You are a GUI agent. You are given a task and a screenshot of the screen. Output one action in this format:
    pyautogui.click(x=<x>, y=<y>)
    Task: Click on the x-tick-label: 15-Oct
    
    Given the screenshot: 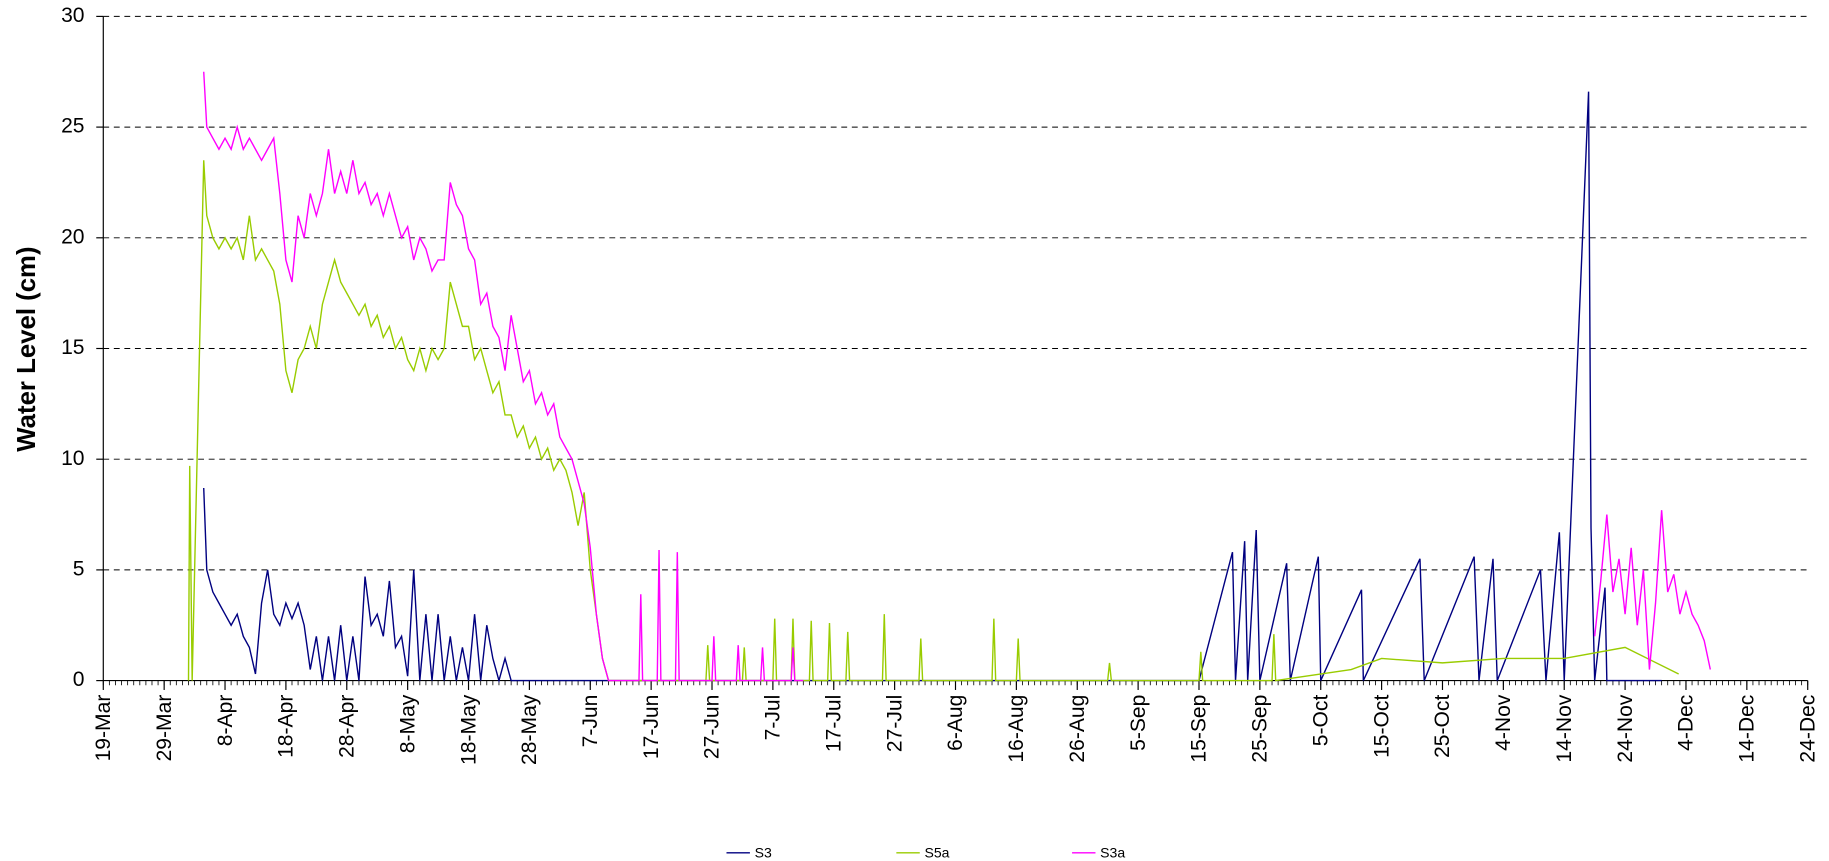 What is the action you would take?
    pyautogui.click(x=1381, y=726)
    